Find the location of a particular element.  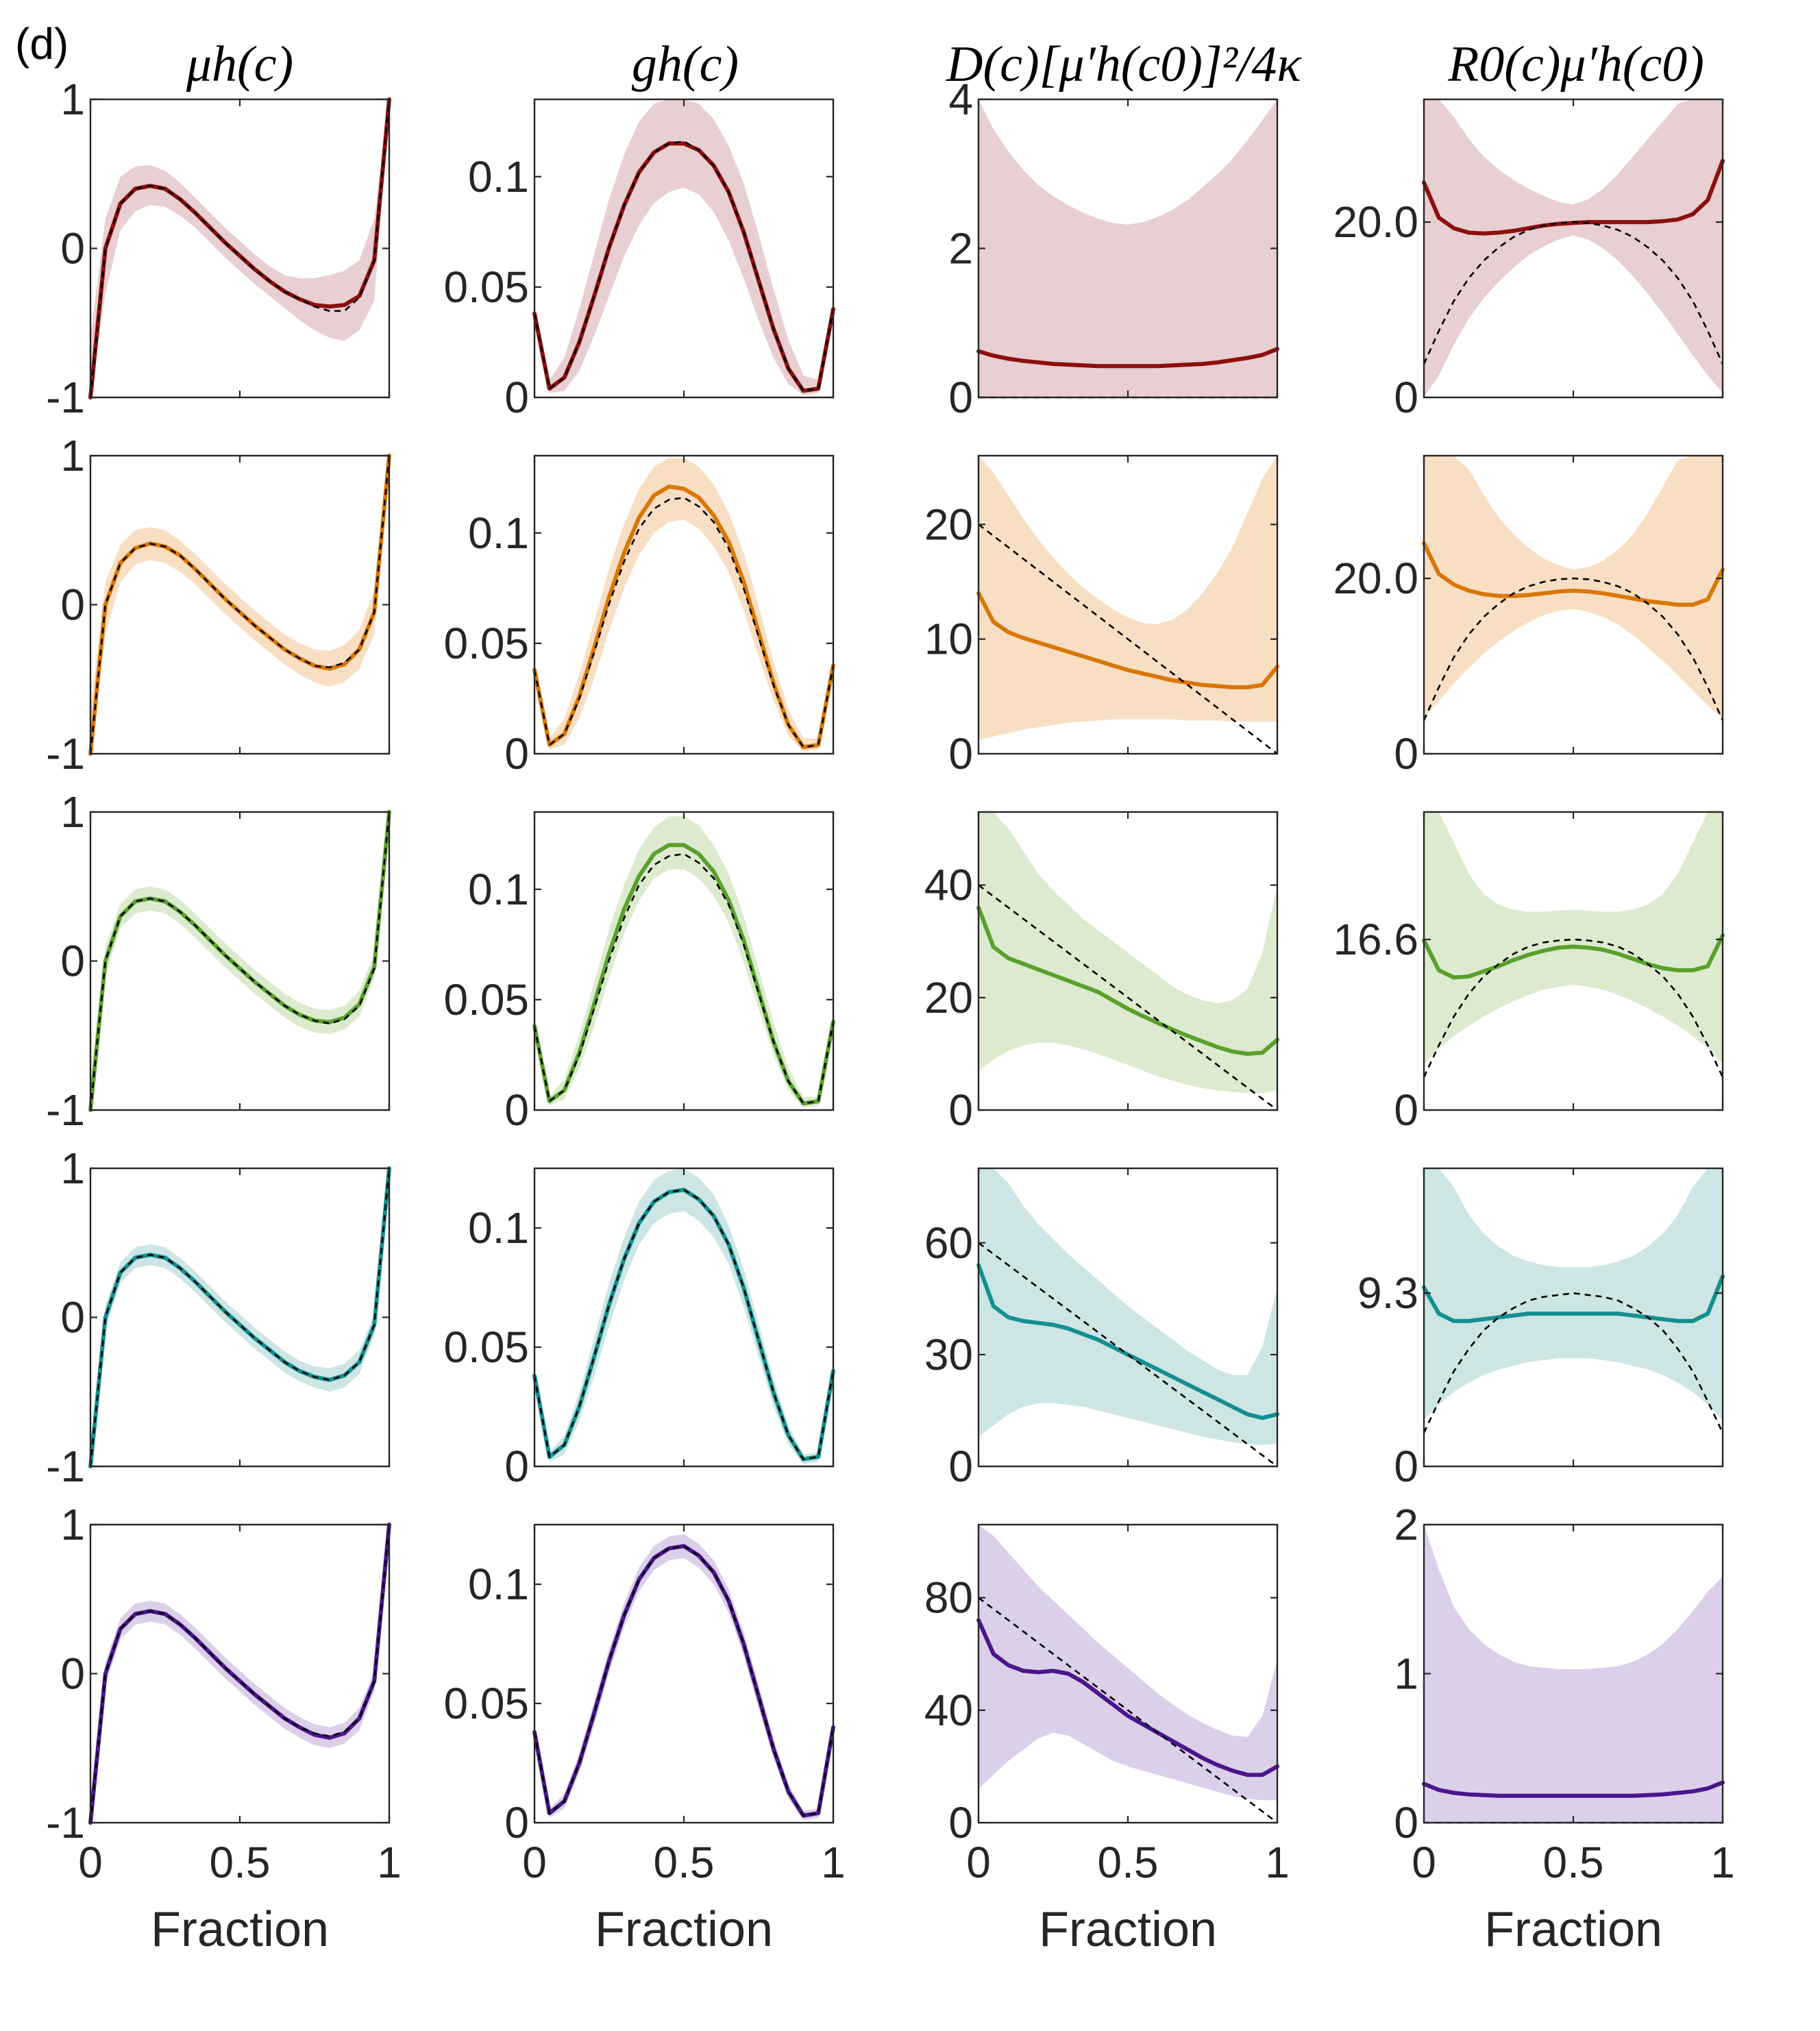

panel-r1-c2: 0 0.05 0.1 is located at coordinates (639, 260).